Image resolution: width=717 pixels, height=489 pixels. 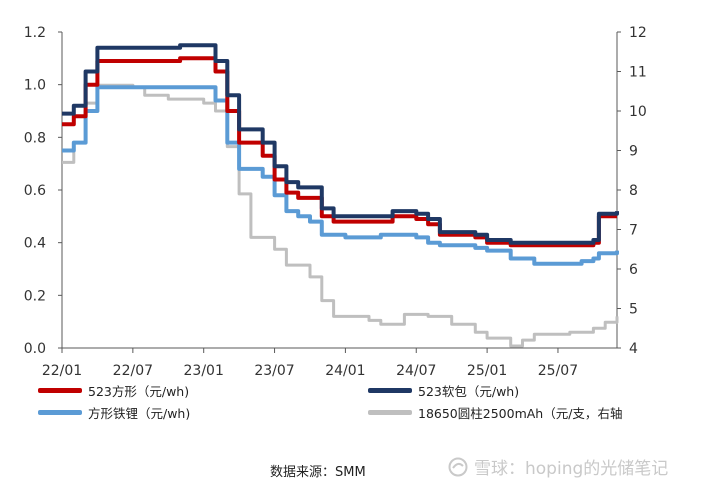 I want to click on y-right-tick-label: 10, so click(x=638, y=112).